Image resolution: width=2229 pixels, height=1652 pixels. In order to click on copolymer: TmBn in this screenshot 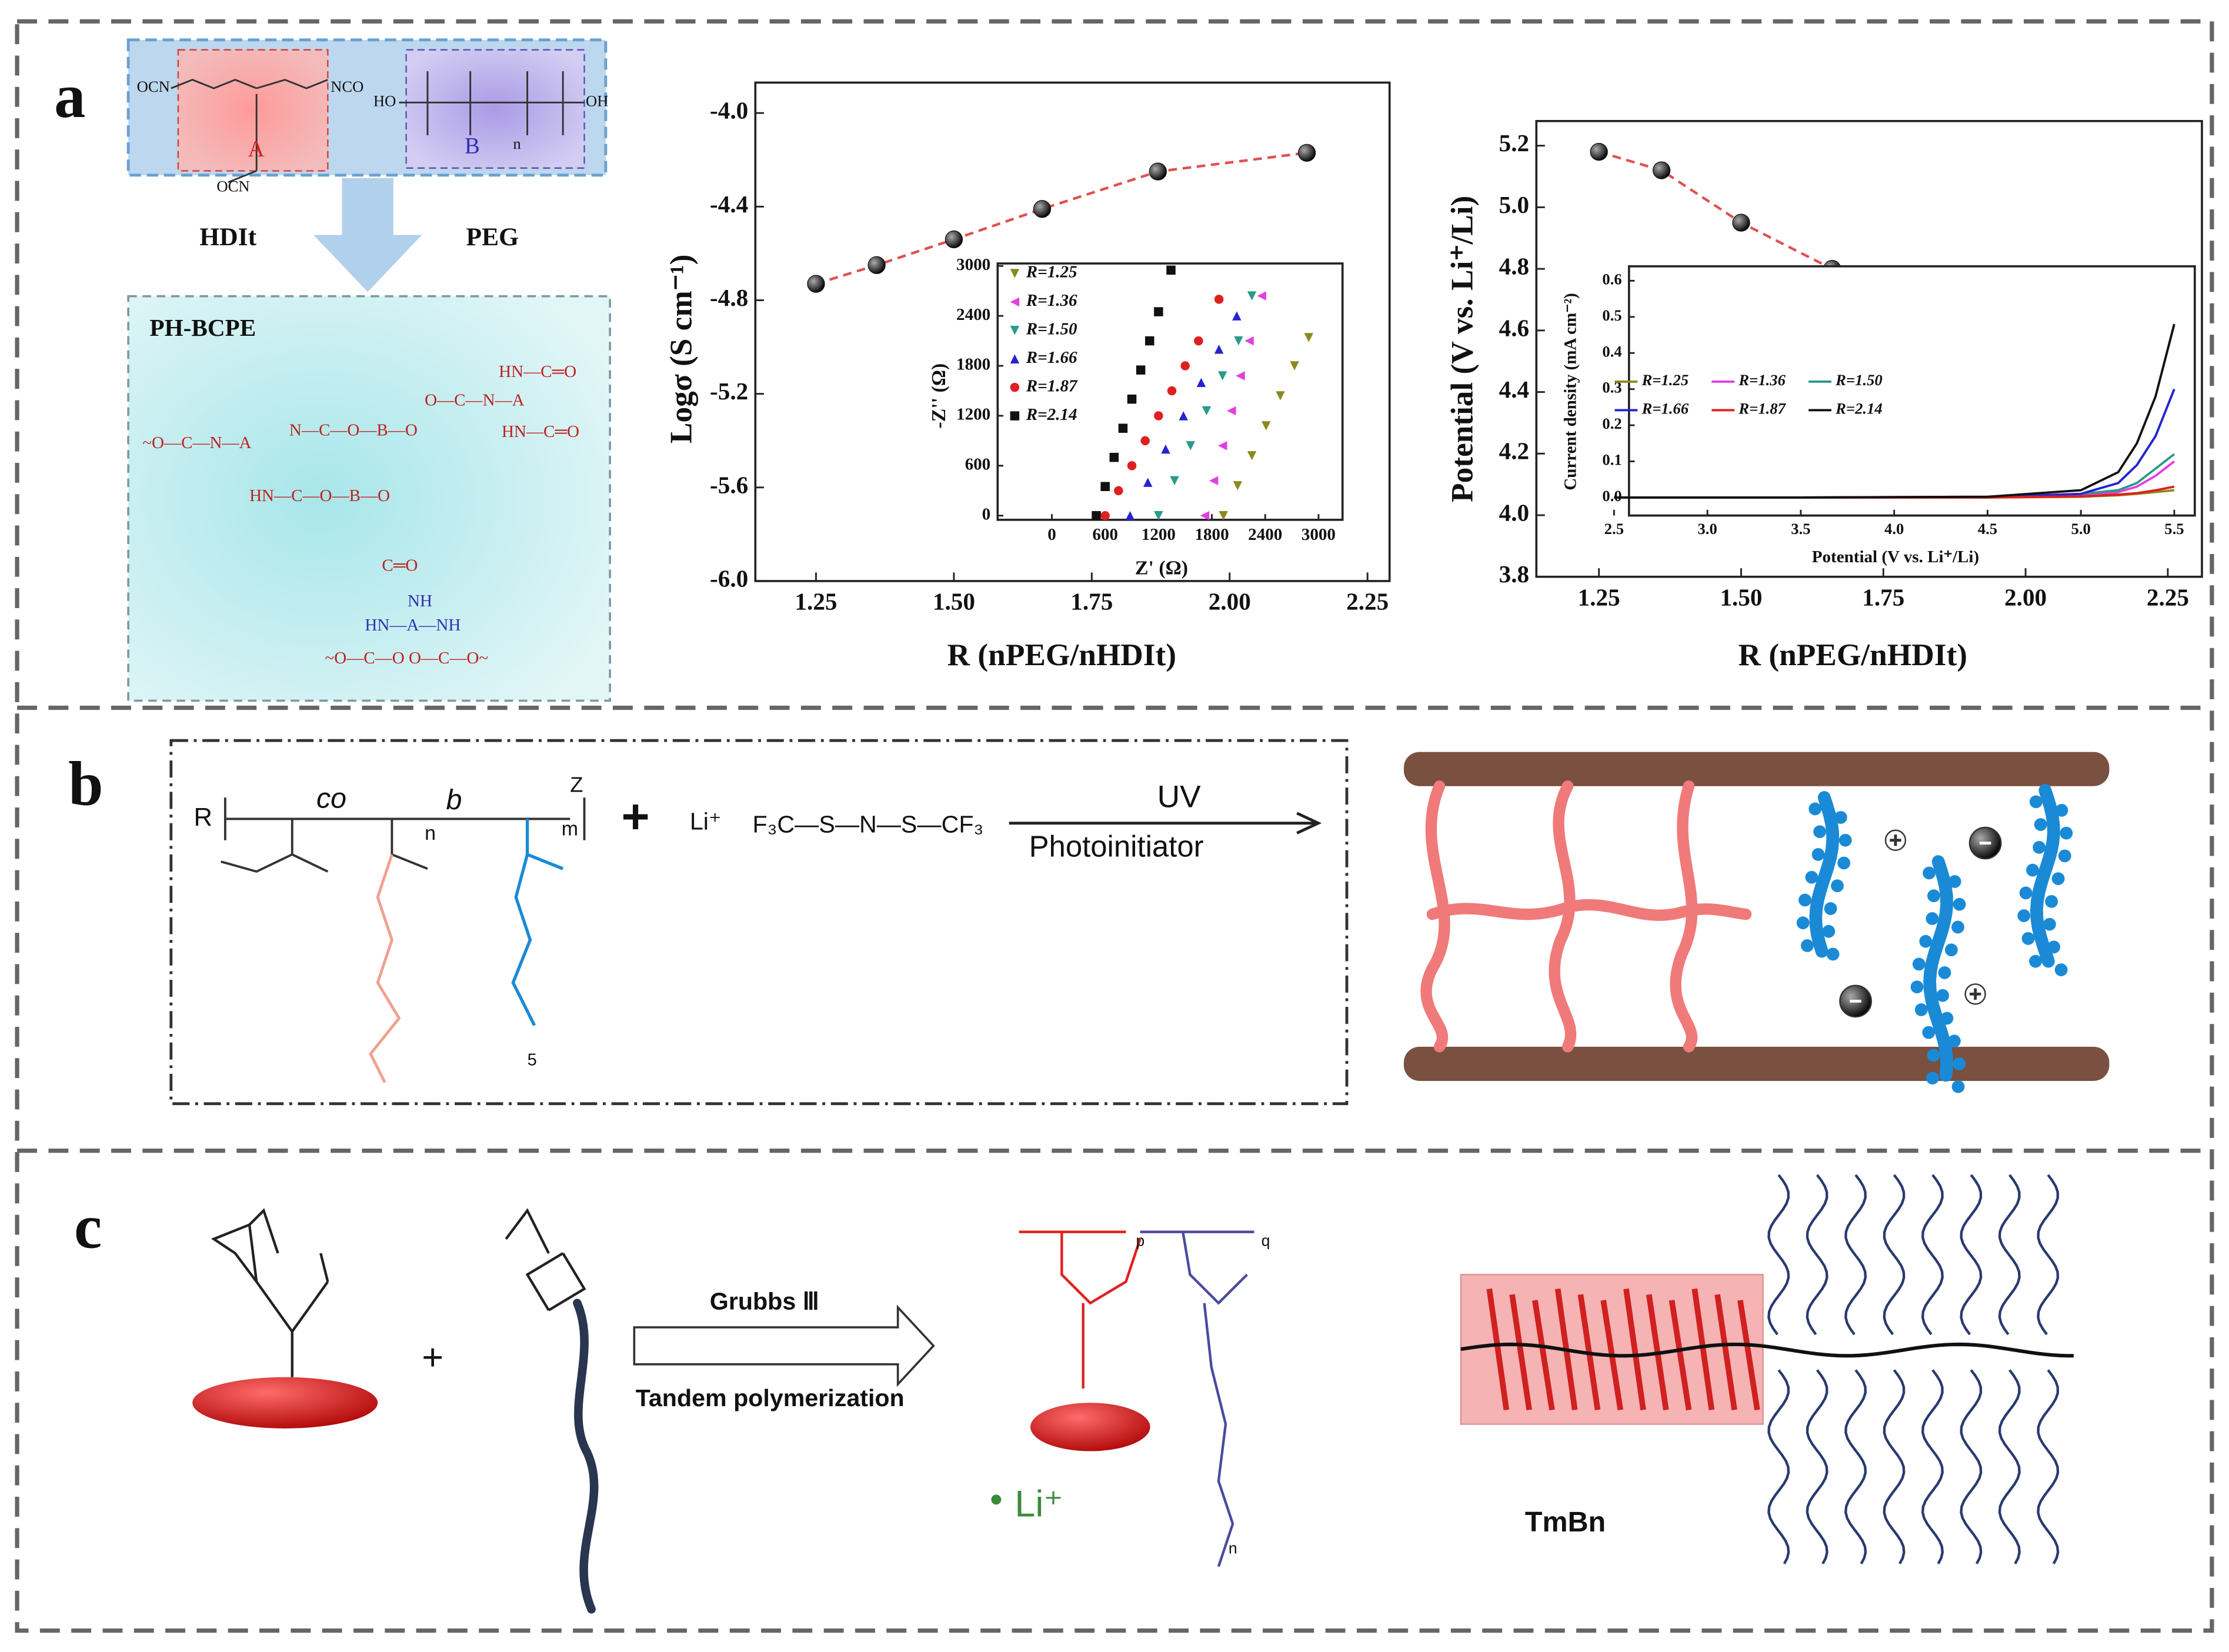, I will do `click(1565, 1522)`.